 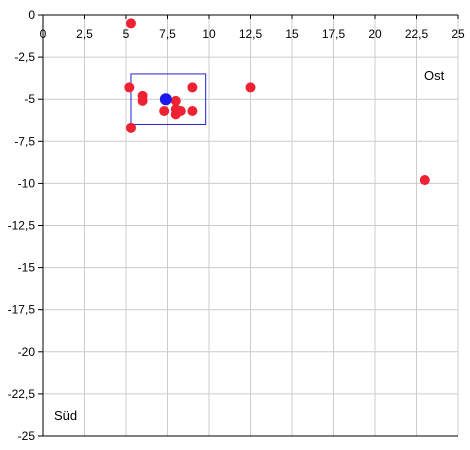 I want to click on x-tick-label: 20, so click(x=375, y=34).